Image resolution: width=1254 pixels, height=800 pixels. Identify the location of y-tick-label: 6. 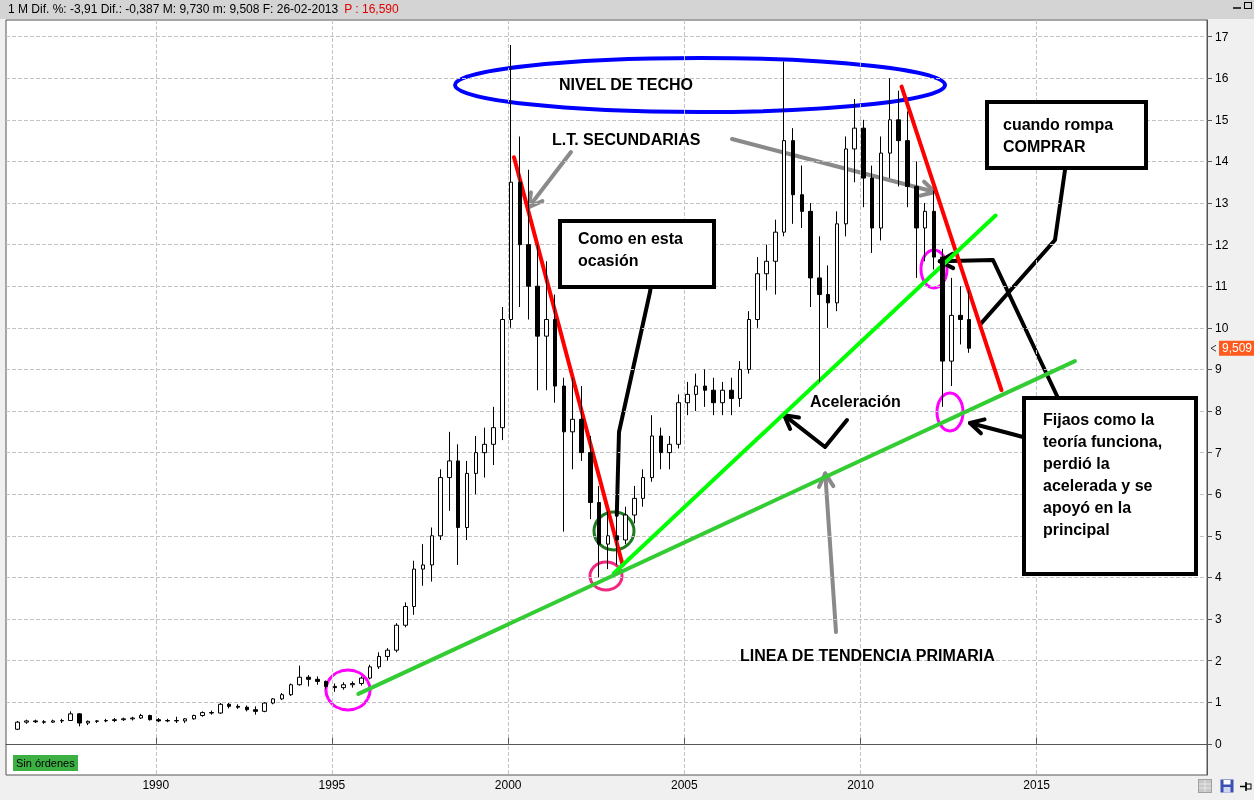
(1218, 494).